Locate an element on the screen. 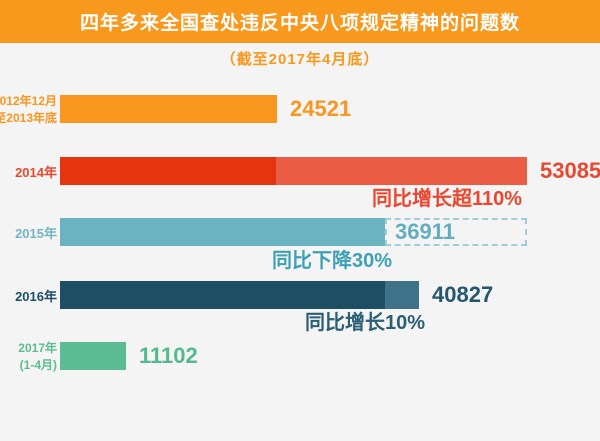 This screenshot has height=441, width=600. title-banner: 四年多来全国查处违反中央八项规定精神的问题数 is located at coordinates (300, 21).